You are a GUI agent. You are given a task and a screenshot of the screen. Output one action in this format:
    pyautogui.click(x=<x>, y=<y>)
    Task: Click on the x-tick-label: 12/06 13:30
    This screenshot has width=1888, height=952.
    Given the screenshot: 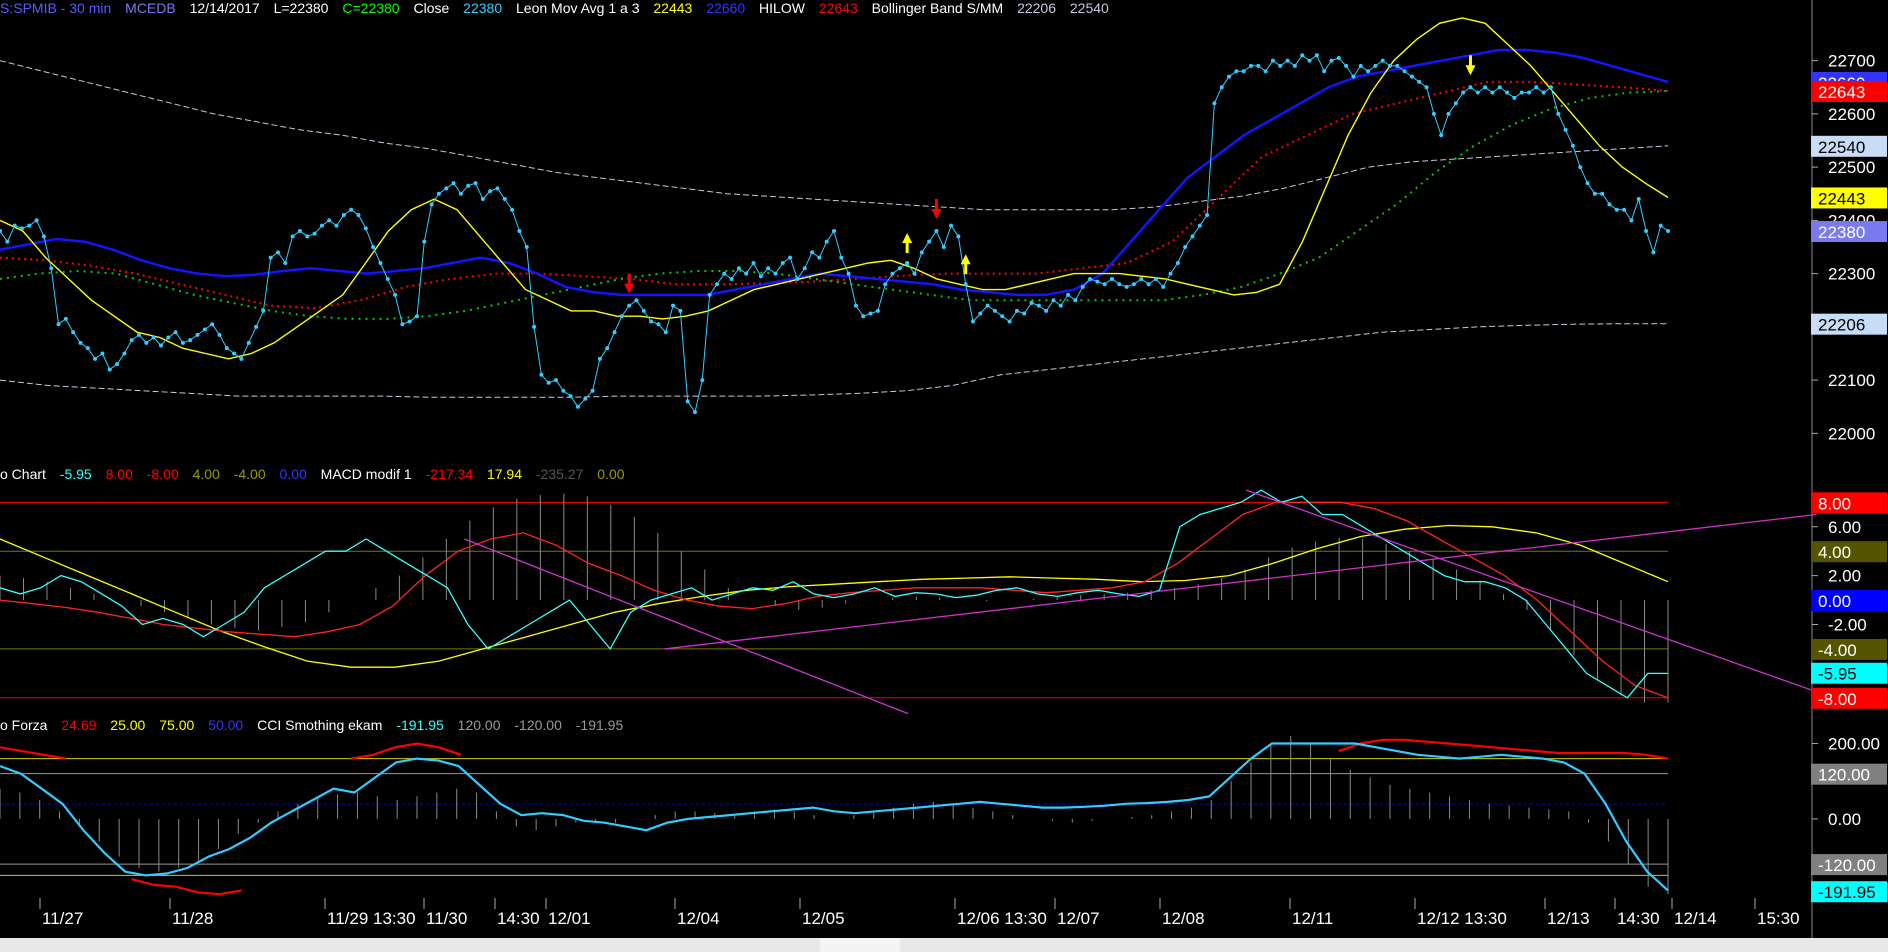 What is the action you would take?
    pyautogui.click(x=1002, y=918)
    